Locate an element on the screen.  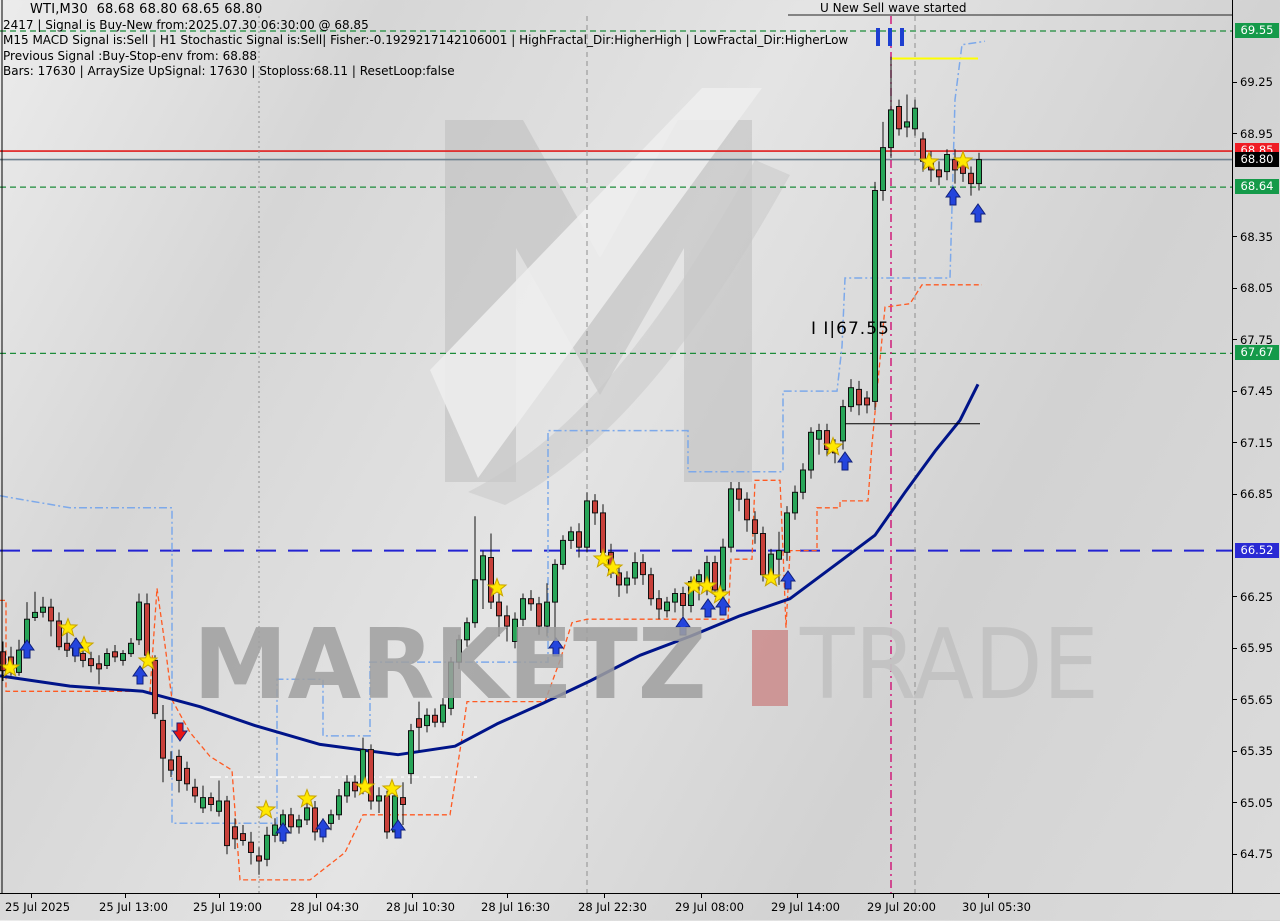
time-label: 29 Jul 08:00 is located at coordinates (709, 907).